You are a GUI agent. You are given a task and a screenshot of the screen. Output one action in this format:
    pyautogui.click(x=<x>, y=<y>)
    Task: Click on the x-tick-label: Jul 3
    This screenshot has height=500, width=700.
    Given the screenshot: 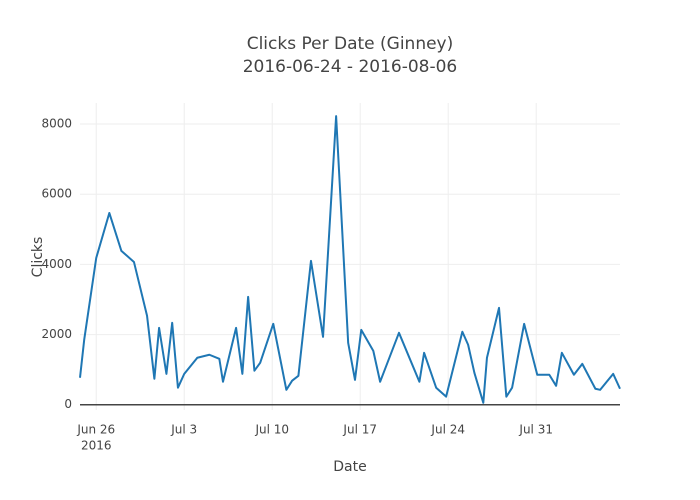 What is the action you would take?
    pyautogui.click(x=183, y=430)
    